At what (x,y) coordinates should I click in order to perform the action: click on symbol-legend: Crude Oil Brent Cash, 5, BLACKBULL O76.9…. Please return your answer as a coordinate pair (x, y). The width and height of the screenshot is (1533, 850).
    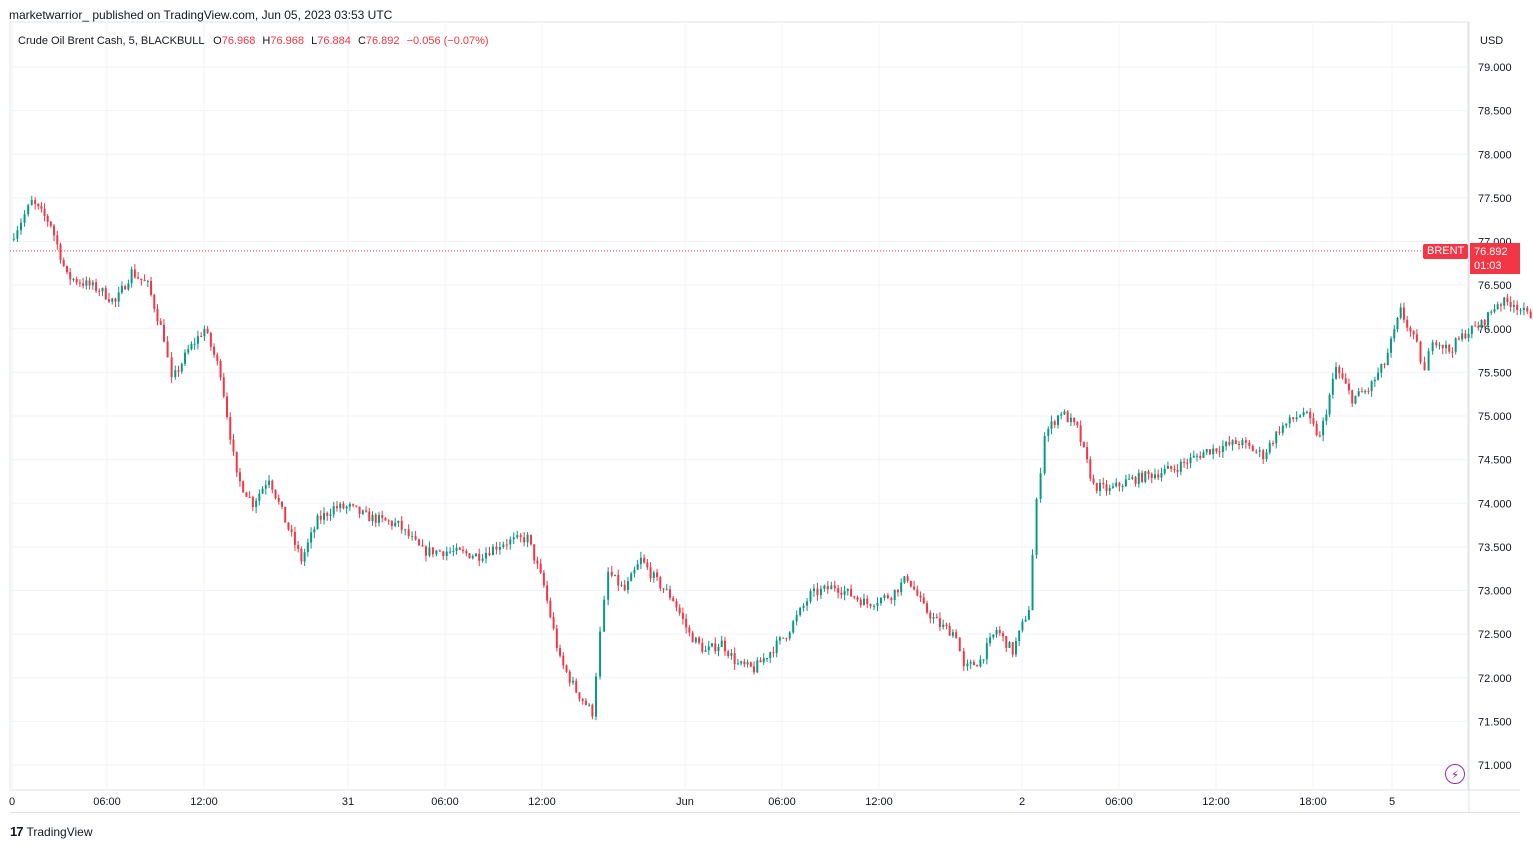
    Looking at the image, I should click on (253, 41).